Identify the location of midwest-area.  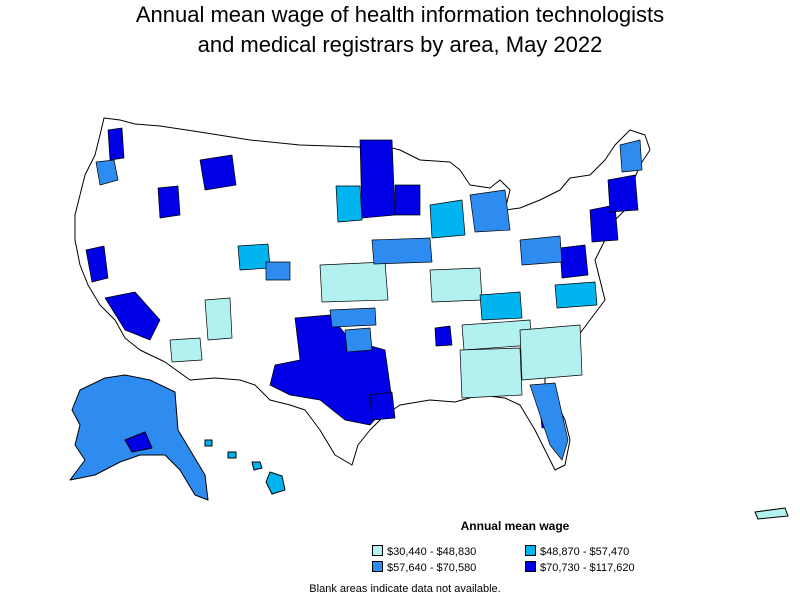
(456, 285).